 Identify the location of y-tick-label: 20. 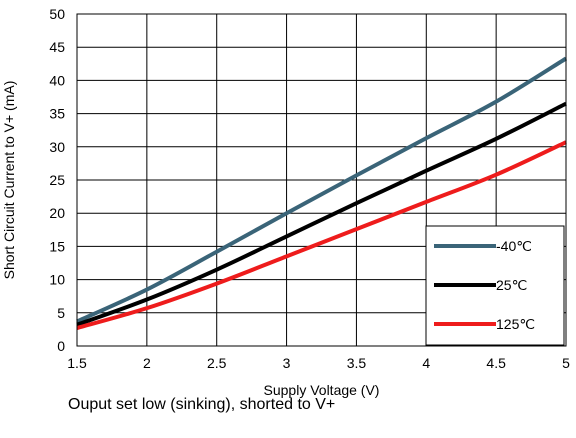
(57, 213).